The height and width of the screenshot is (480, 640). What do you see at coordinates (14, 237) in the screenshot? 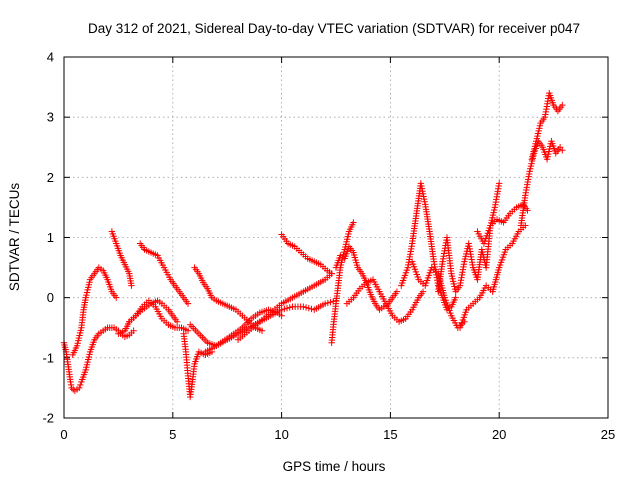
I see `y-axis-title: SDTVAR / TECUs` at bounding box center [14, 237].